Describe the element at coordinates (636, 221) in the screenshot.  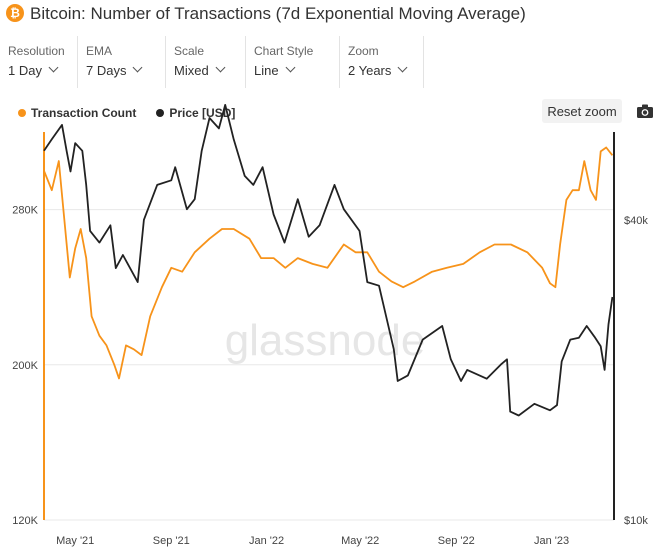
I see `right-tick-label: $40k` at that location.